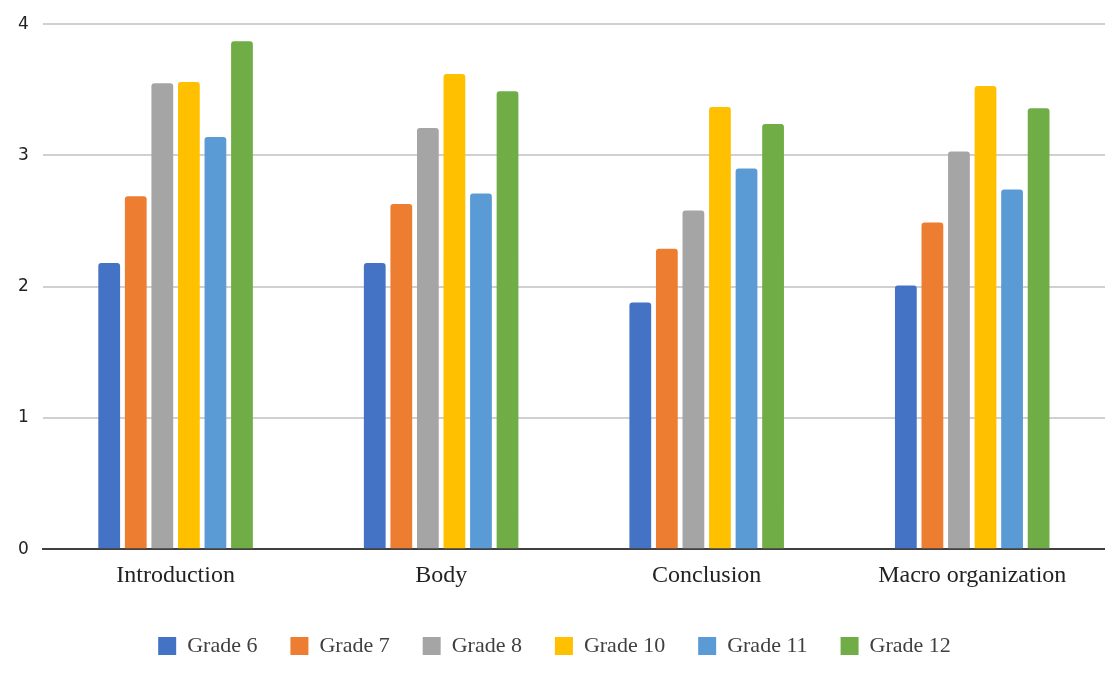  What do you see at coordinates (23, 547) in the screenshot?
I see `y-tick-label: 0` at bounding box center [23, 547].